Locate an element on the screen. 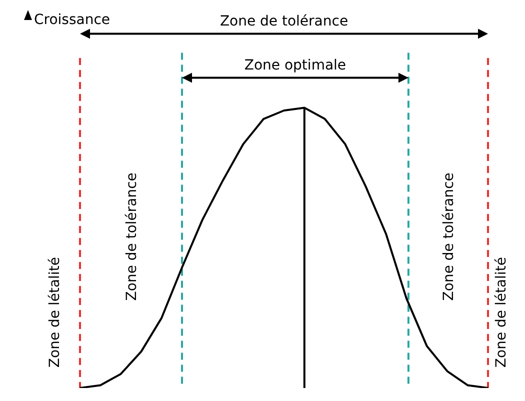 The height and width of the screenshot is (401, 525). text: Croissance is located at coordinates (72, 20).